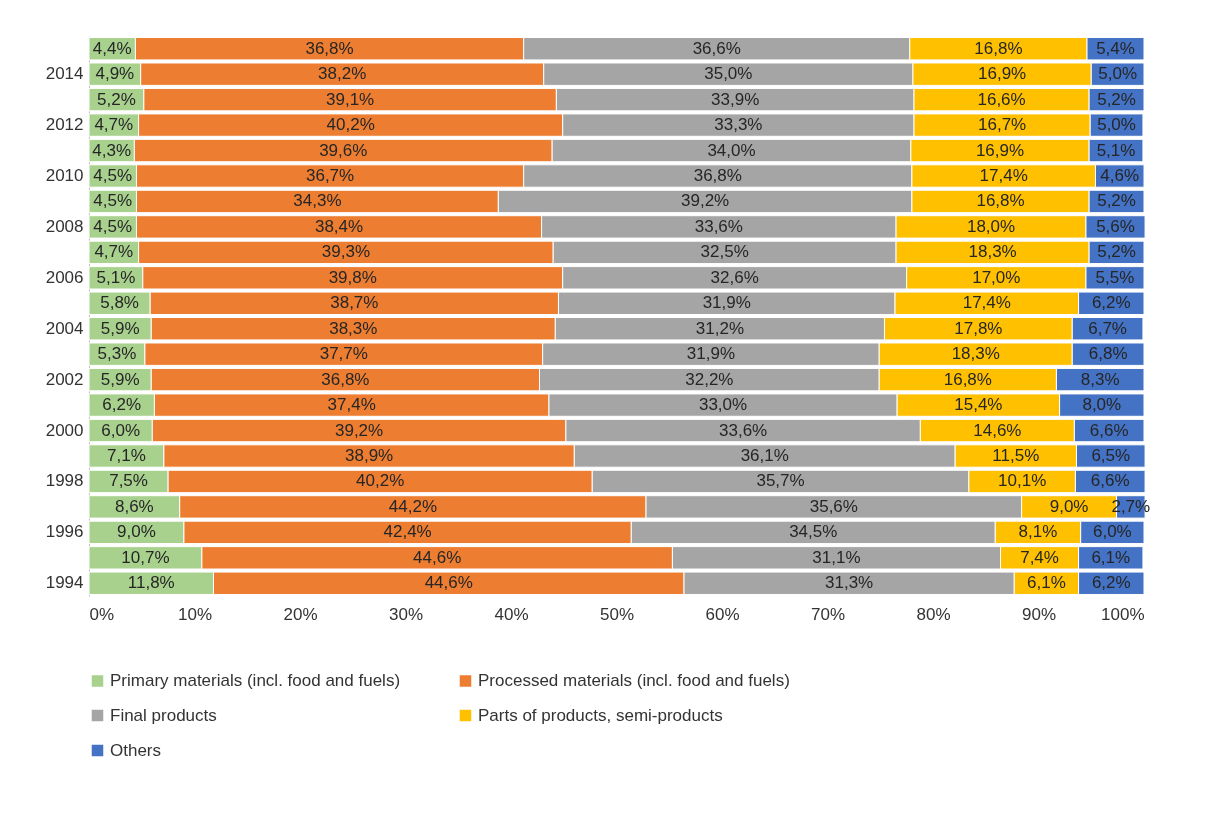 This screenshot has height=820, width=1214. I want to click on data-label: 16,7%, so click(1002, 125).